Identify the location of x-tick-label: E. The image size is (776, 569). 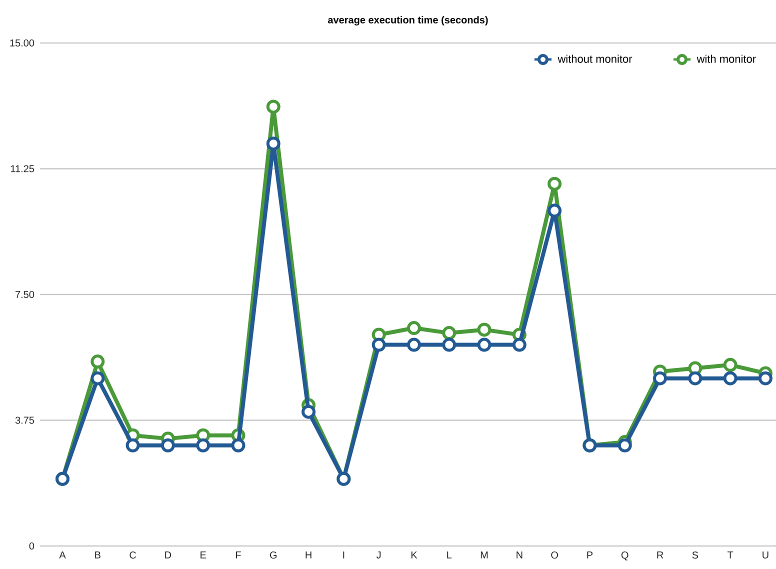
(203, 555).